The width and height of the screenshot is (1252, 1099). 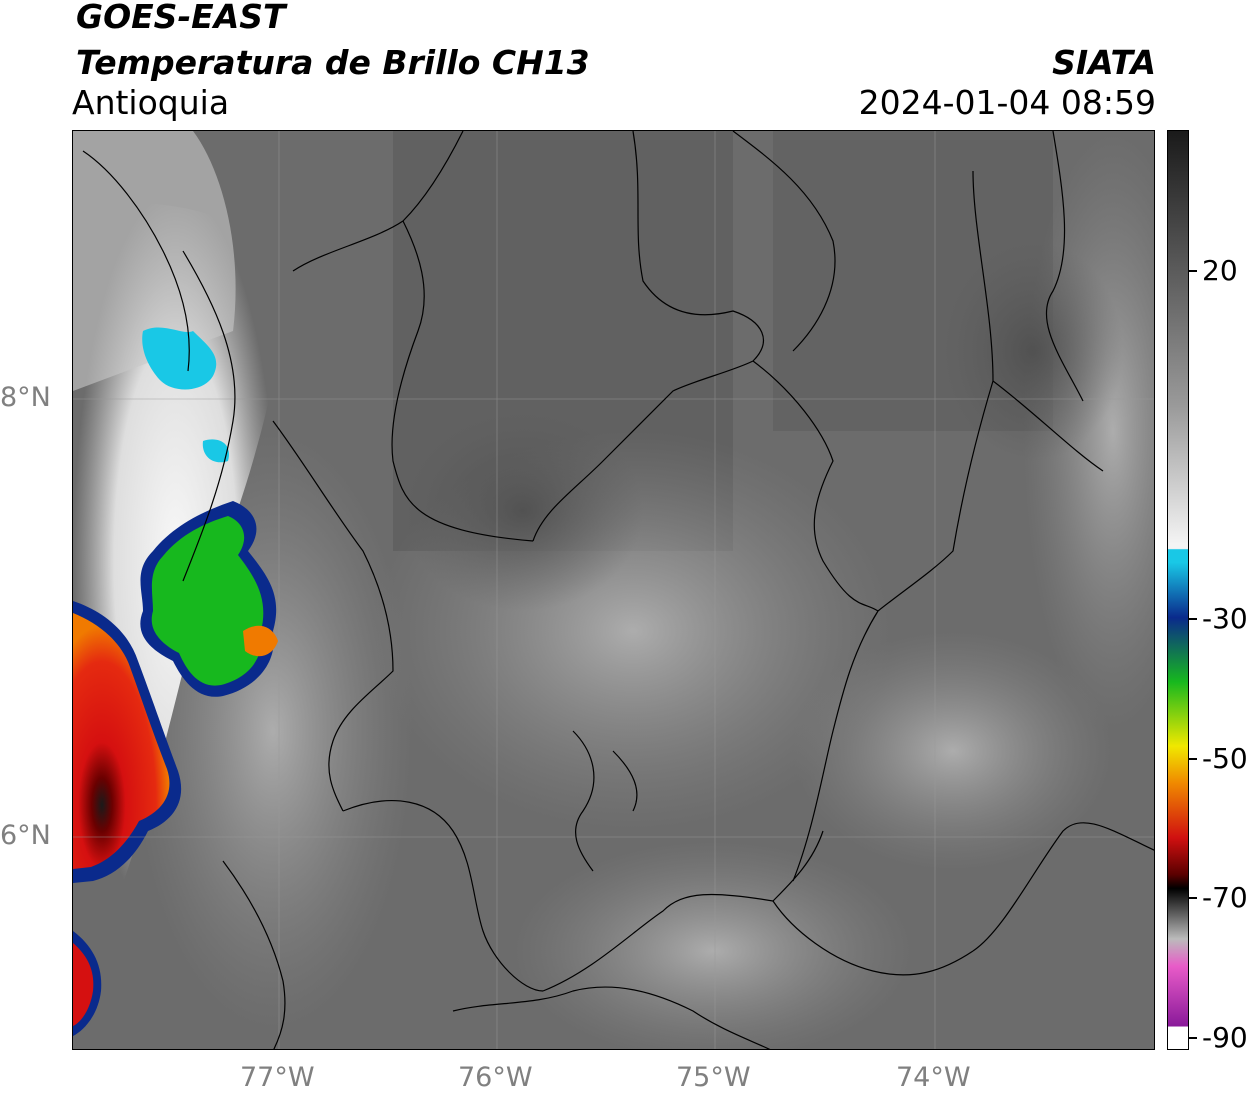 I want to click on lat-label-6n: 6°N, so click(x=25, y=835).